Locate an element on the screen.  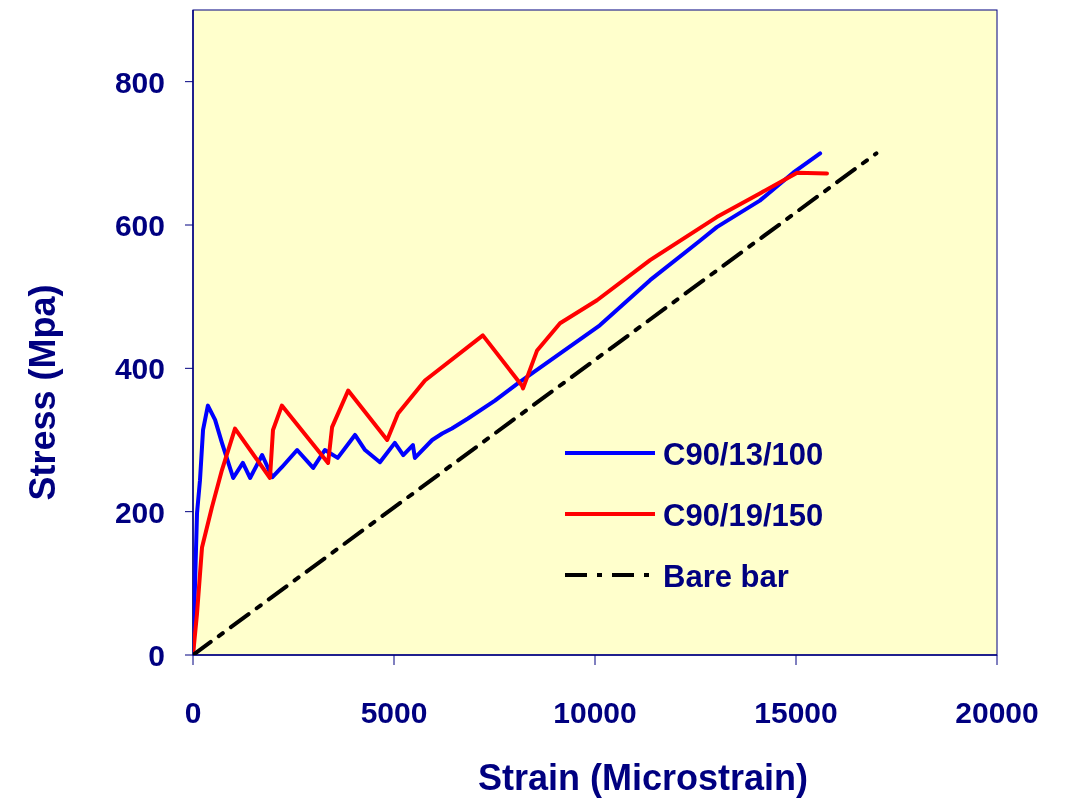
x-tick-label: 15000 is located at coordinates (796, 712).